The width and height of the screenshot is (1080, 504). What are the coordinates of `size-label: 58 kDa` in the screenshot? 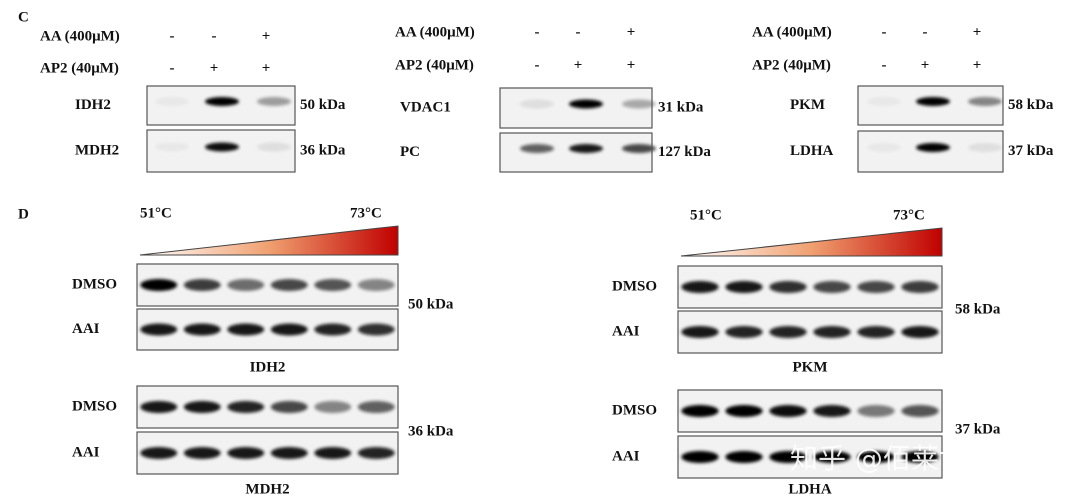 It's located at (1031, 105).